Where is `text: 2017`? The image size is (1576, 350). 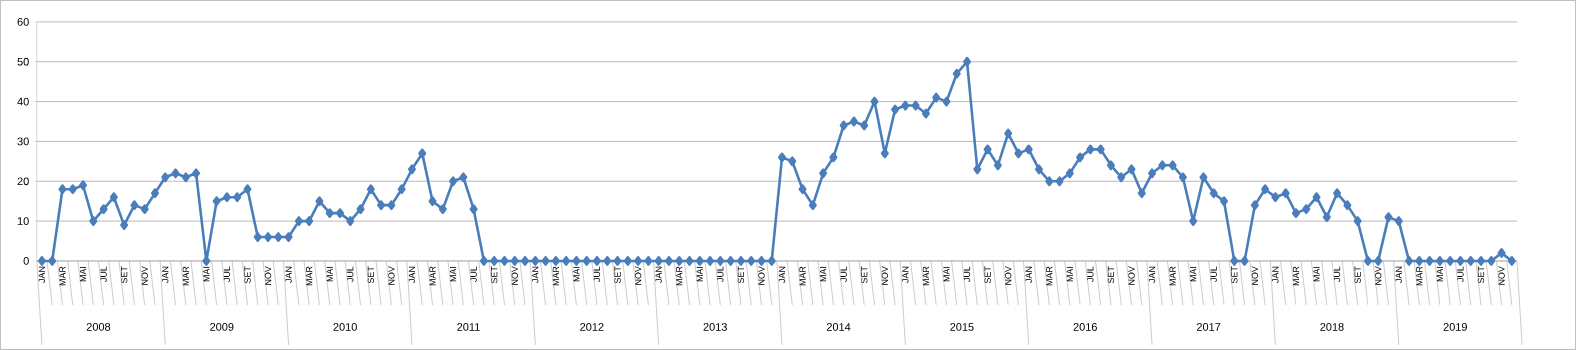 text: 2017 is located at coordinates (1208, 327).